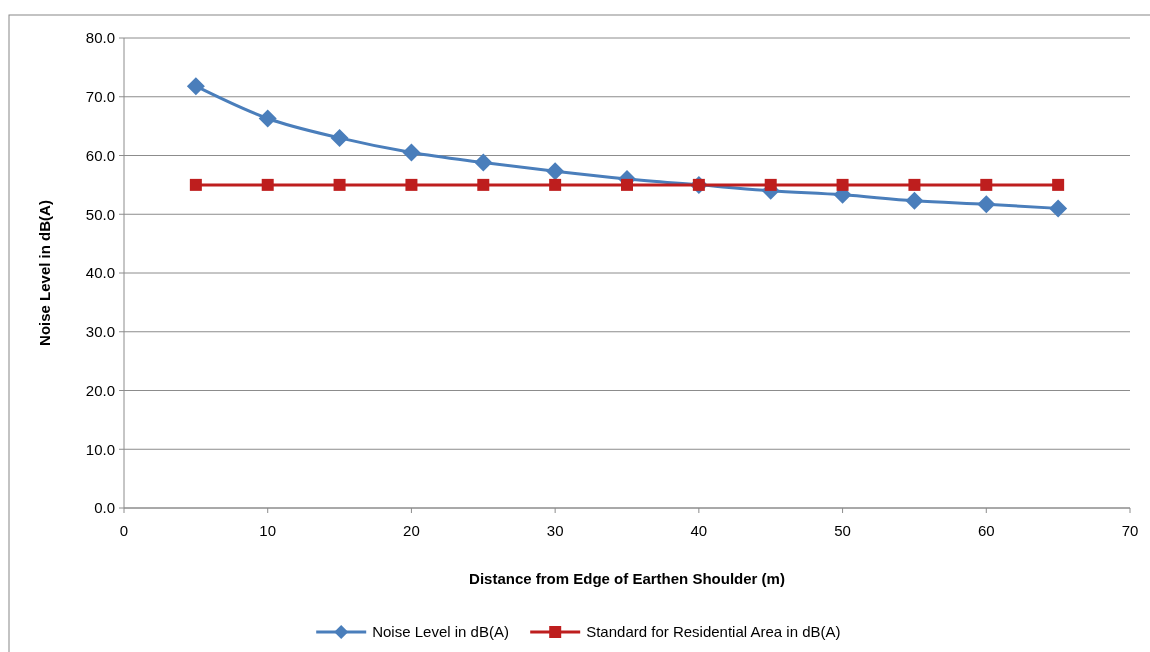  Describe the element at coordinates (100, 390) in the screenshot. I see `y-tick-label: 20.0` at that location.